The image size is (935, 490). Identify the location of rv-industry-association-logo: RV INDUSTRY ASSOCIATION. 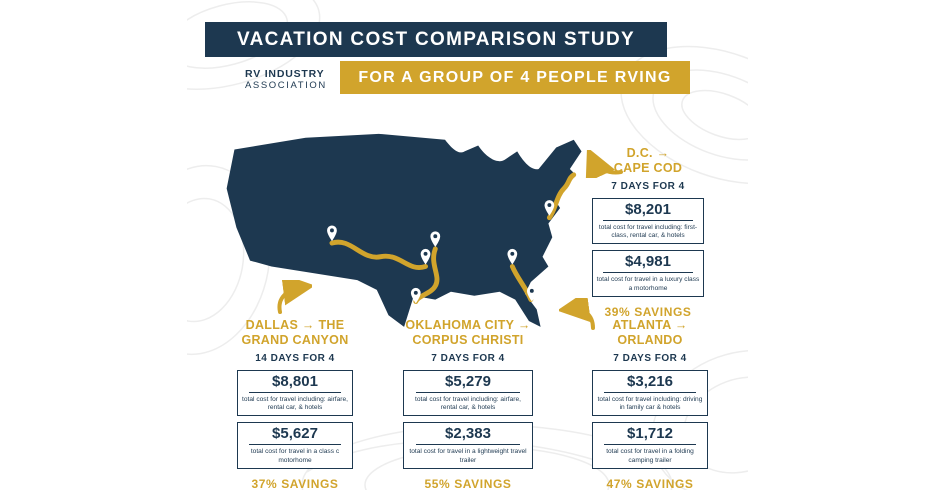
(286, 79).